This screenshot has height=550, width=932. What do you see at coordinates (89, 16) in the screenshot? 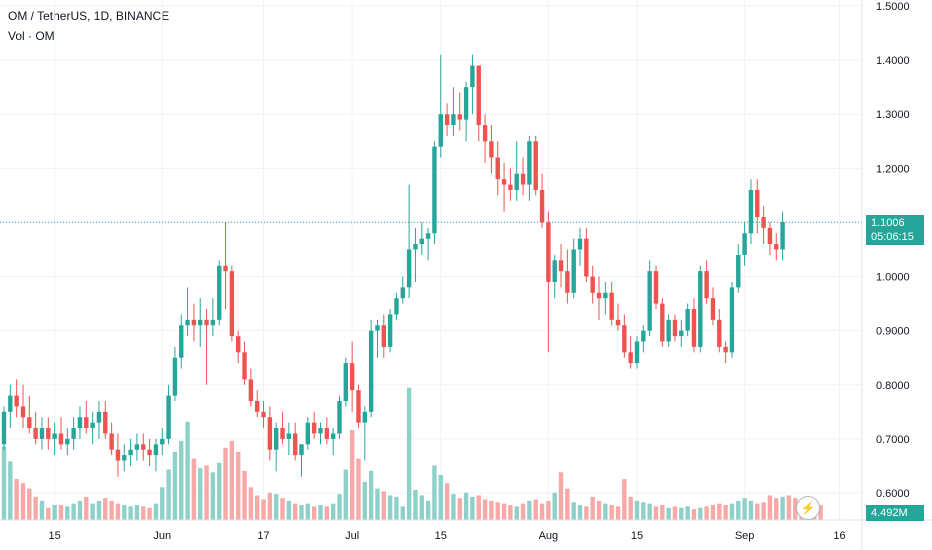
I see `chart-title: OM / TetherUS, 1D, BINANCE` at bounding box center [89, 16].